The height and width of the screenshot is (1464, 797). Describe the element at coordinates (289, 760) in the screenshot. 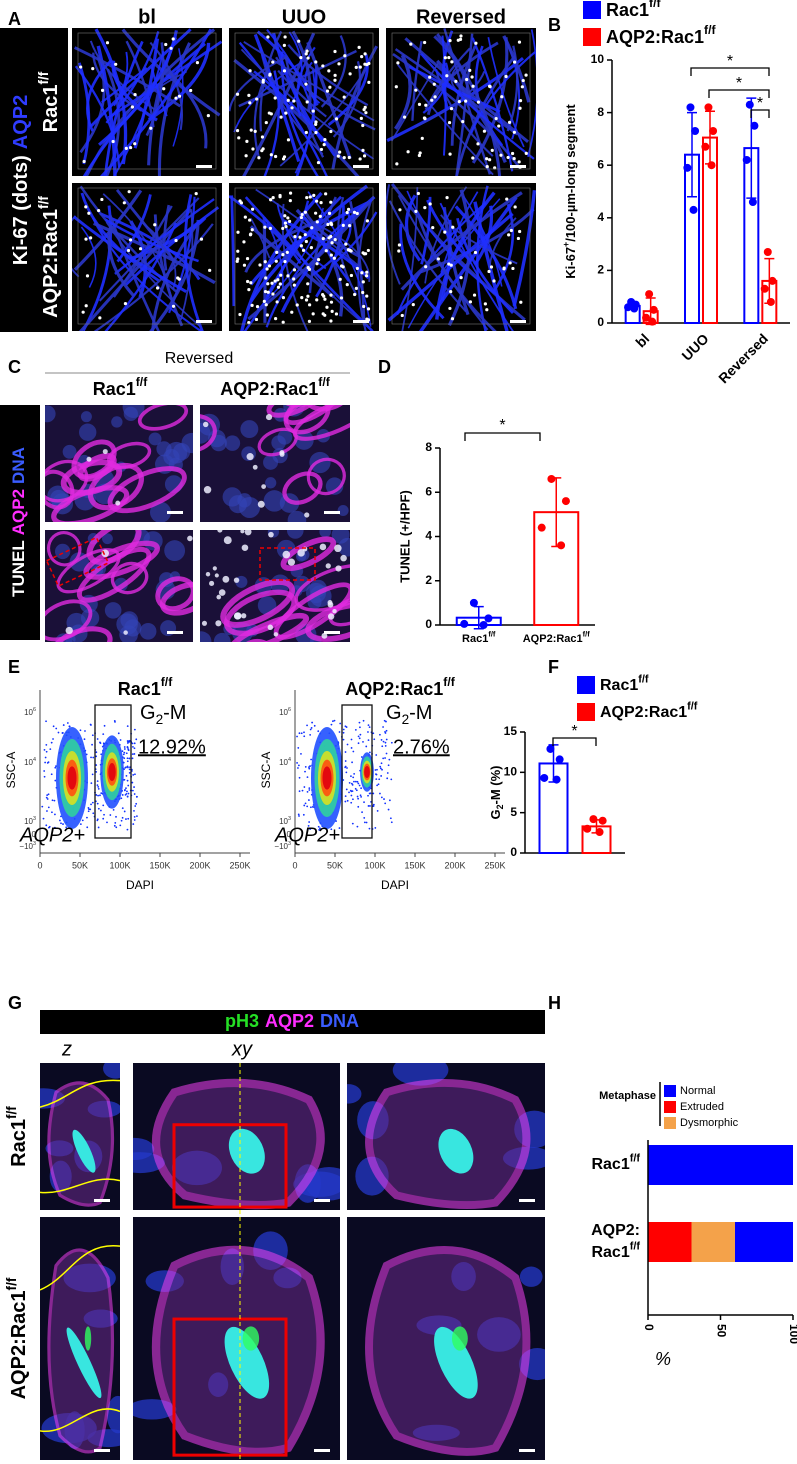

I see `y-tick-label-part: 4` at that location.